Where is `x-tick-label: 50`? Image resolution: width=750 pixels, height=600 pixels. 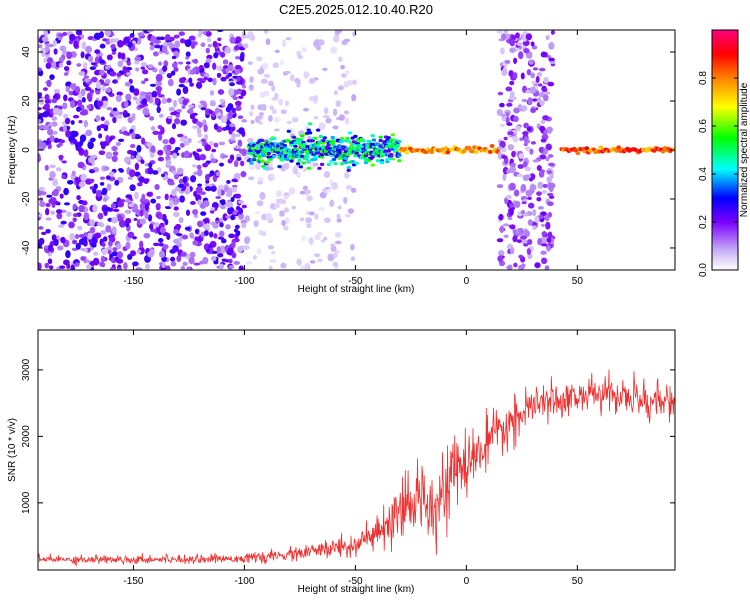 x-tick-label: 50 is located at coordinates (578, 581).